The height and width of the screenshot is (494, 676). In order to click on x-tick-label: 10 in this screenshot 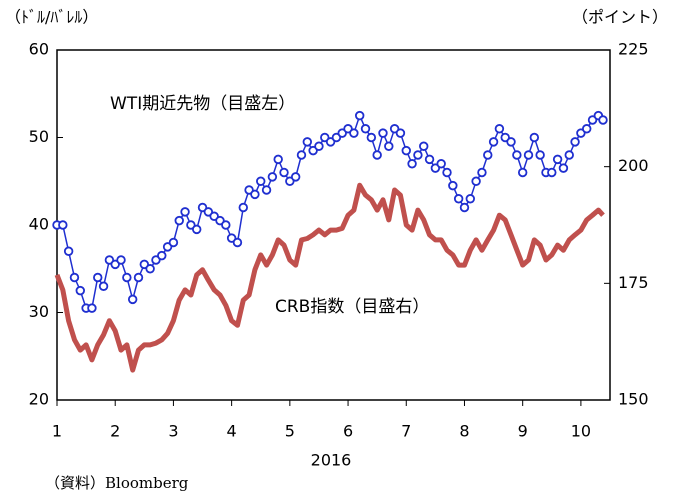, I will do `click(581, 431)`.